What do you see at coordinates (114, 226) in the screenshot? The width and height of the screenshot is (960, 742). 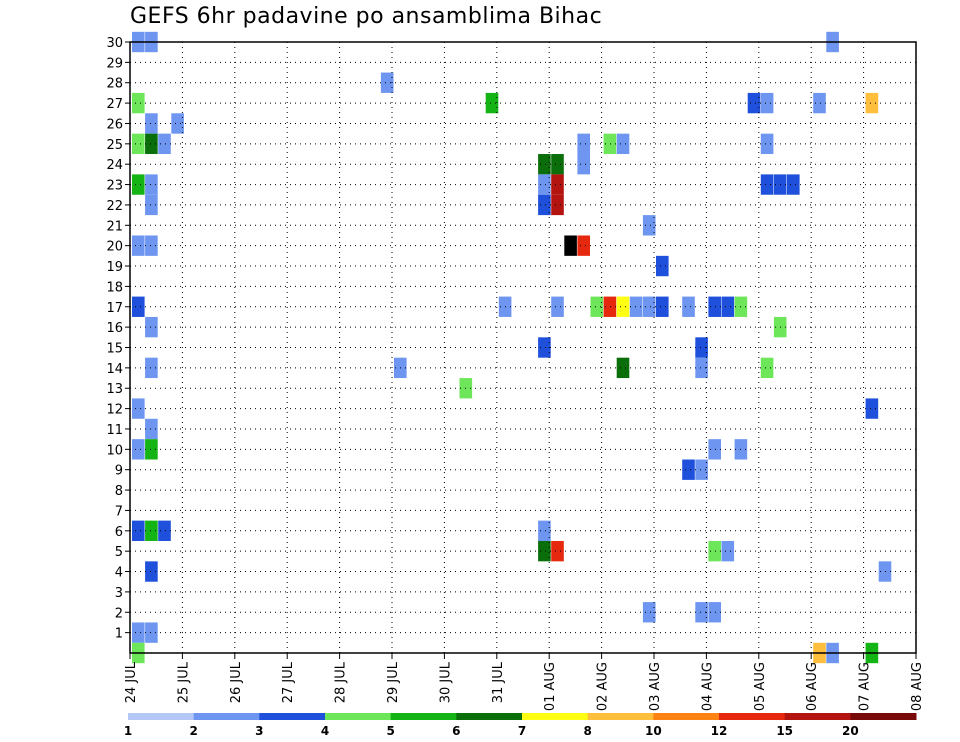 I see `y-tick-label: 21` at bounding box center [114, 226].